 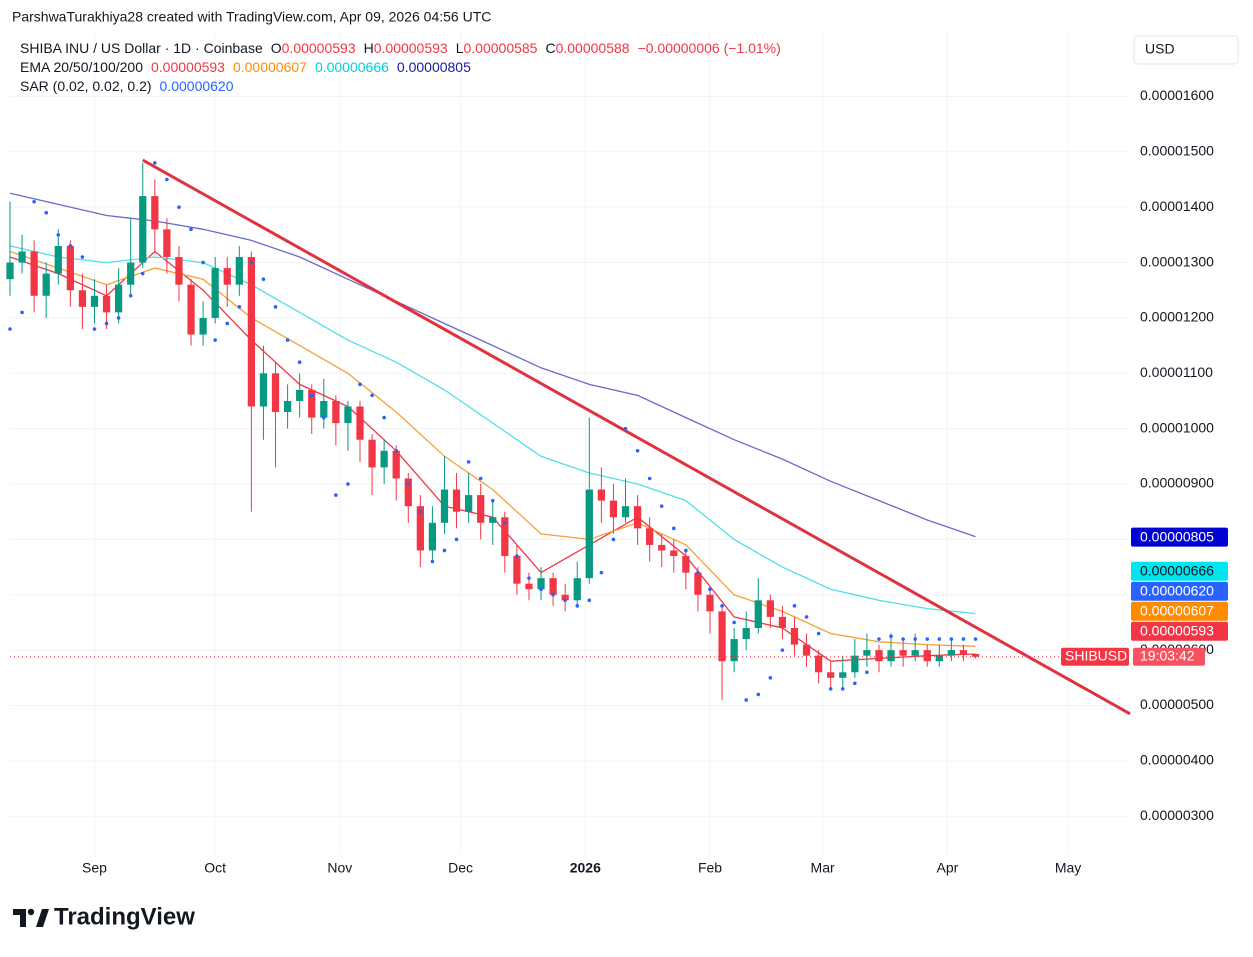 I want to click on change: −0.00000006 (−1.01%), so click(x=709, y=48).